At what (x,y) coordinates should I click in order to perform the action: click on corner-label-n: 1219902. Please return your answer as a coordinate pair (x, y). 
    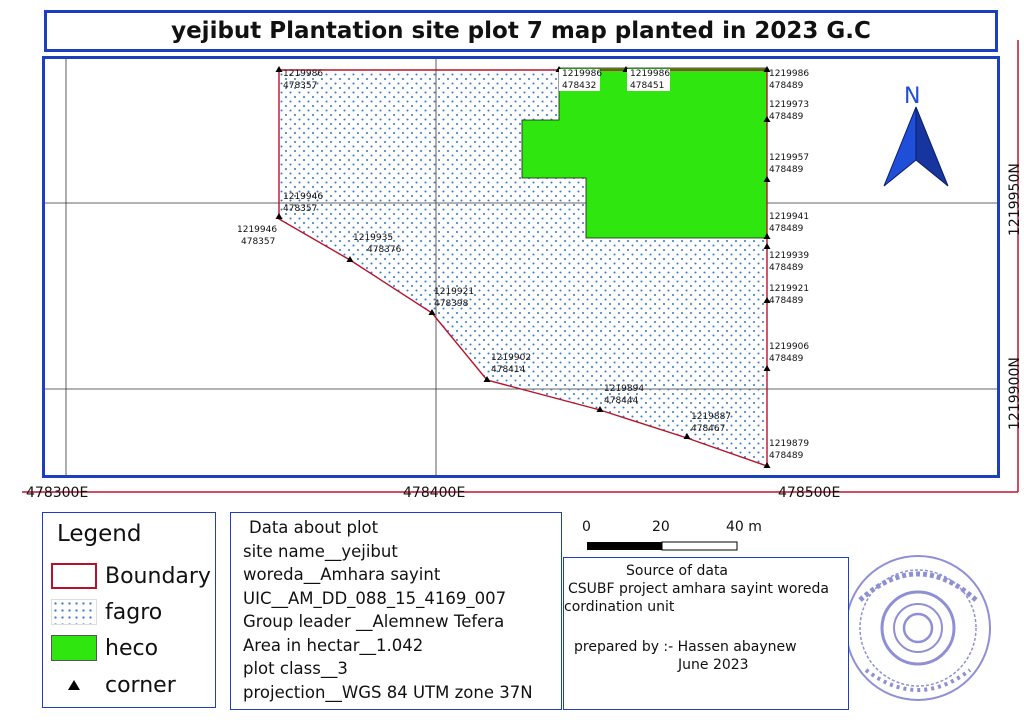
    Looking at the image, I should click on (511, 358).